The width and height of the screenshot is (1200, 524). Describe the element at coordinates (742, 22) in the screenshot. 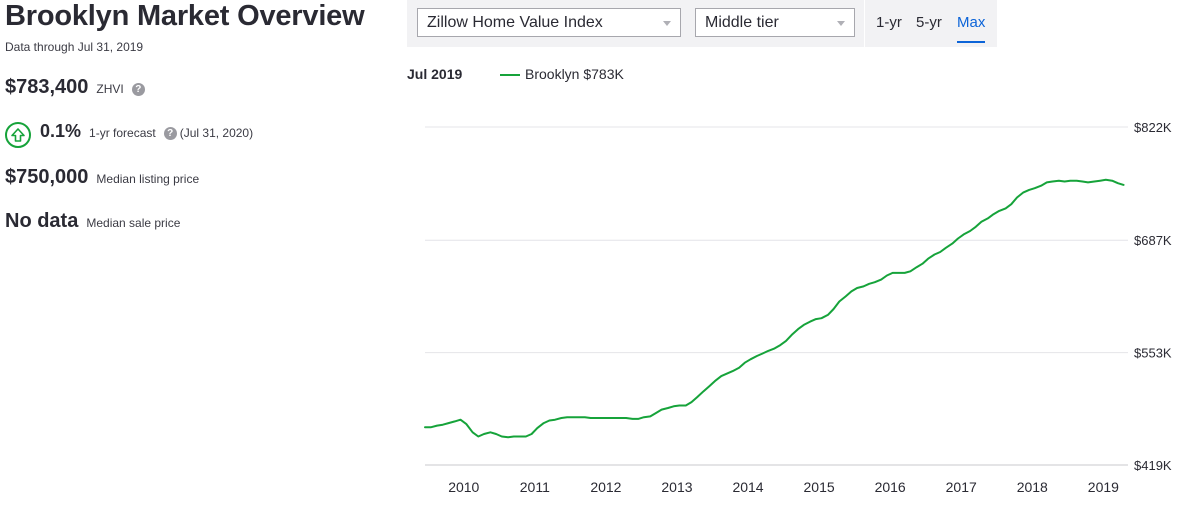

I see `tier-select-value: Middle tier` at that location.